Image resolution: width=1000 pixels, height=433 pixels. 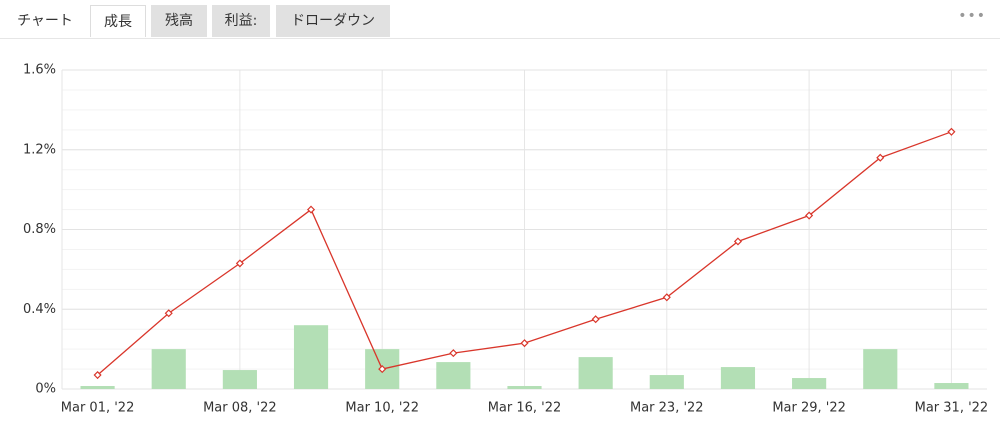 I want to click on y-tick-label: 0.8%, so click(x=39, y=229).